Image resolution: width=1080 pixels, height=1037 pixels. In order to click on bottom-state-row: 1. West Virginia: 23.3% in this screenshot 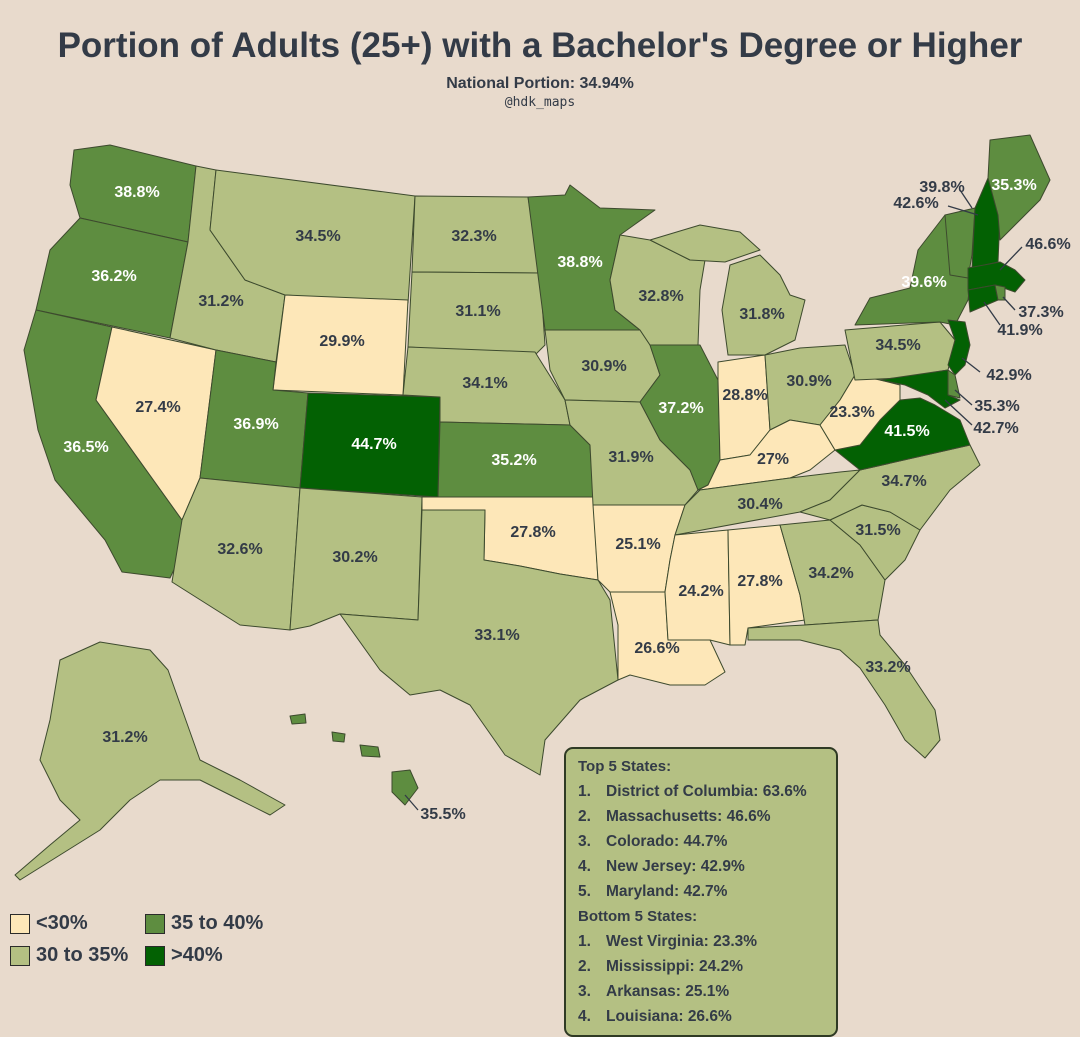, I will do `click(707, 941)`.